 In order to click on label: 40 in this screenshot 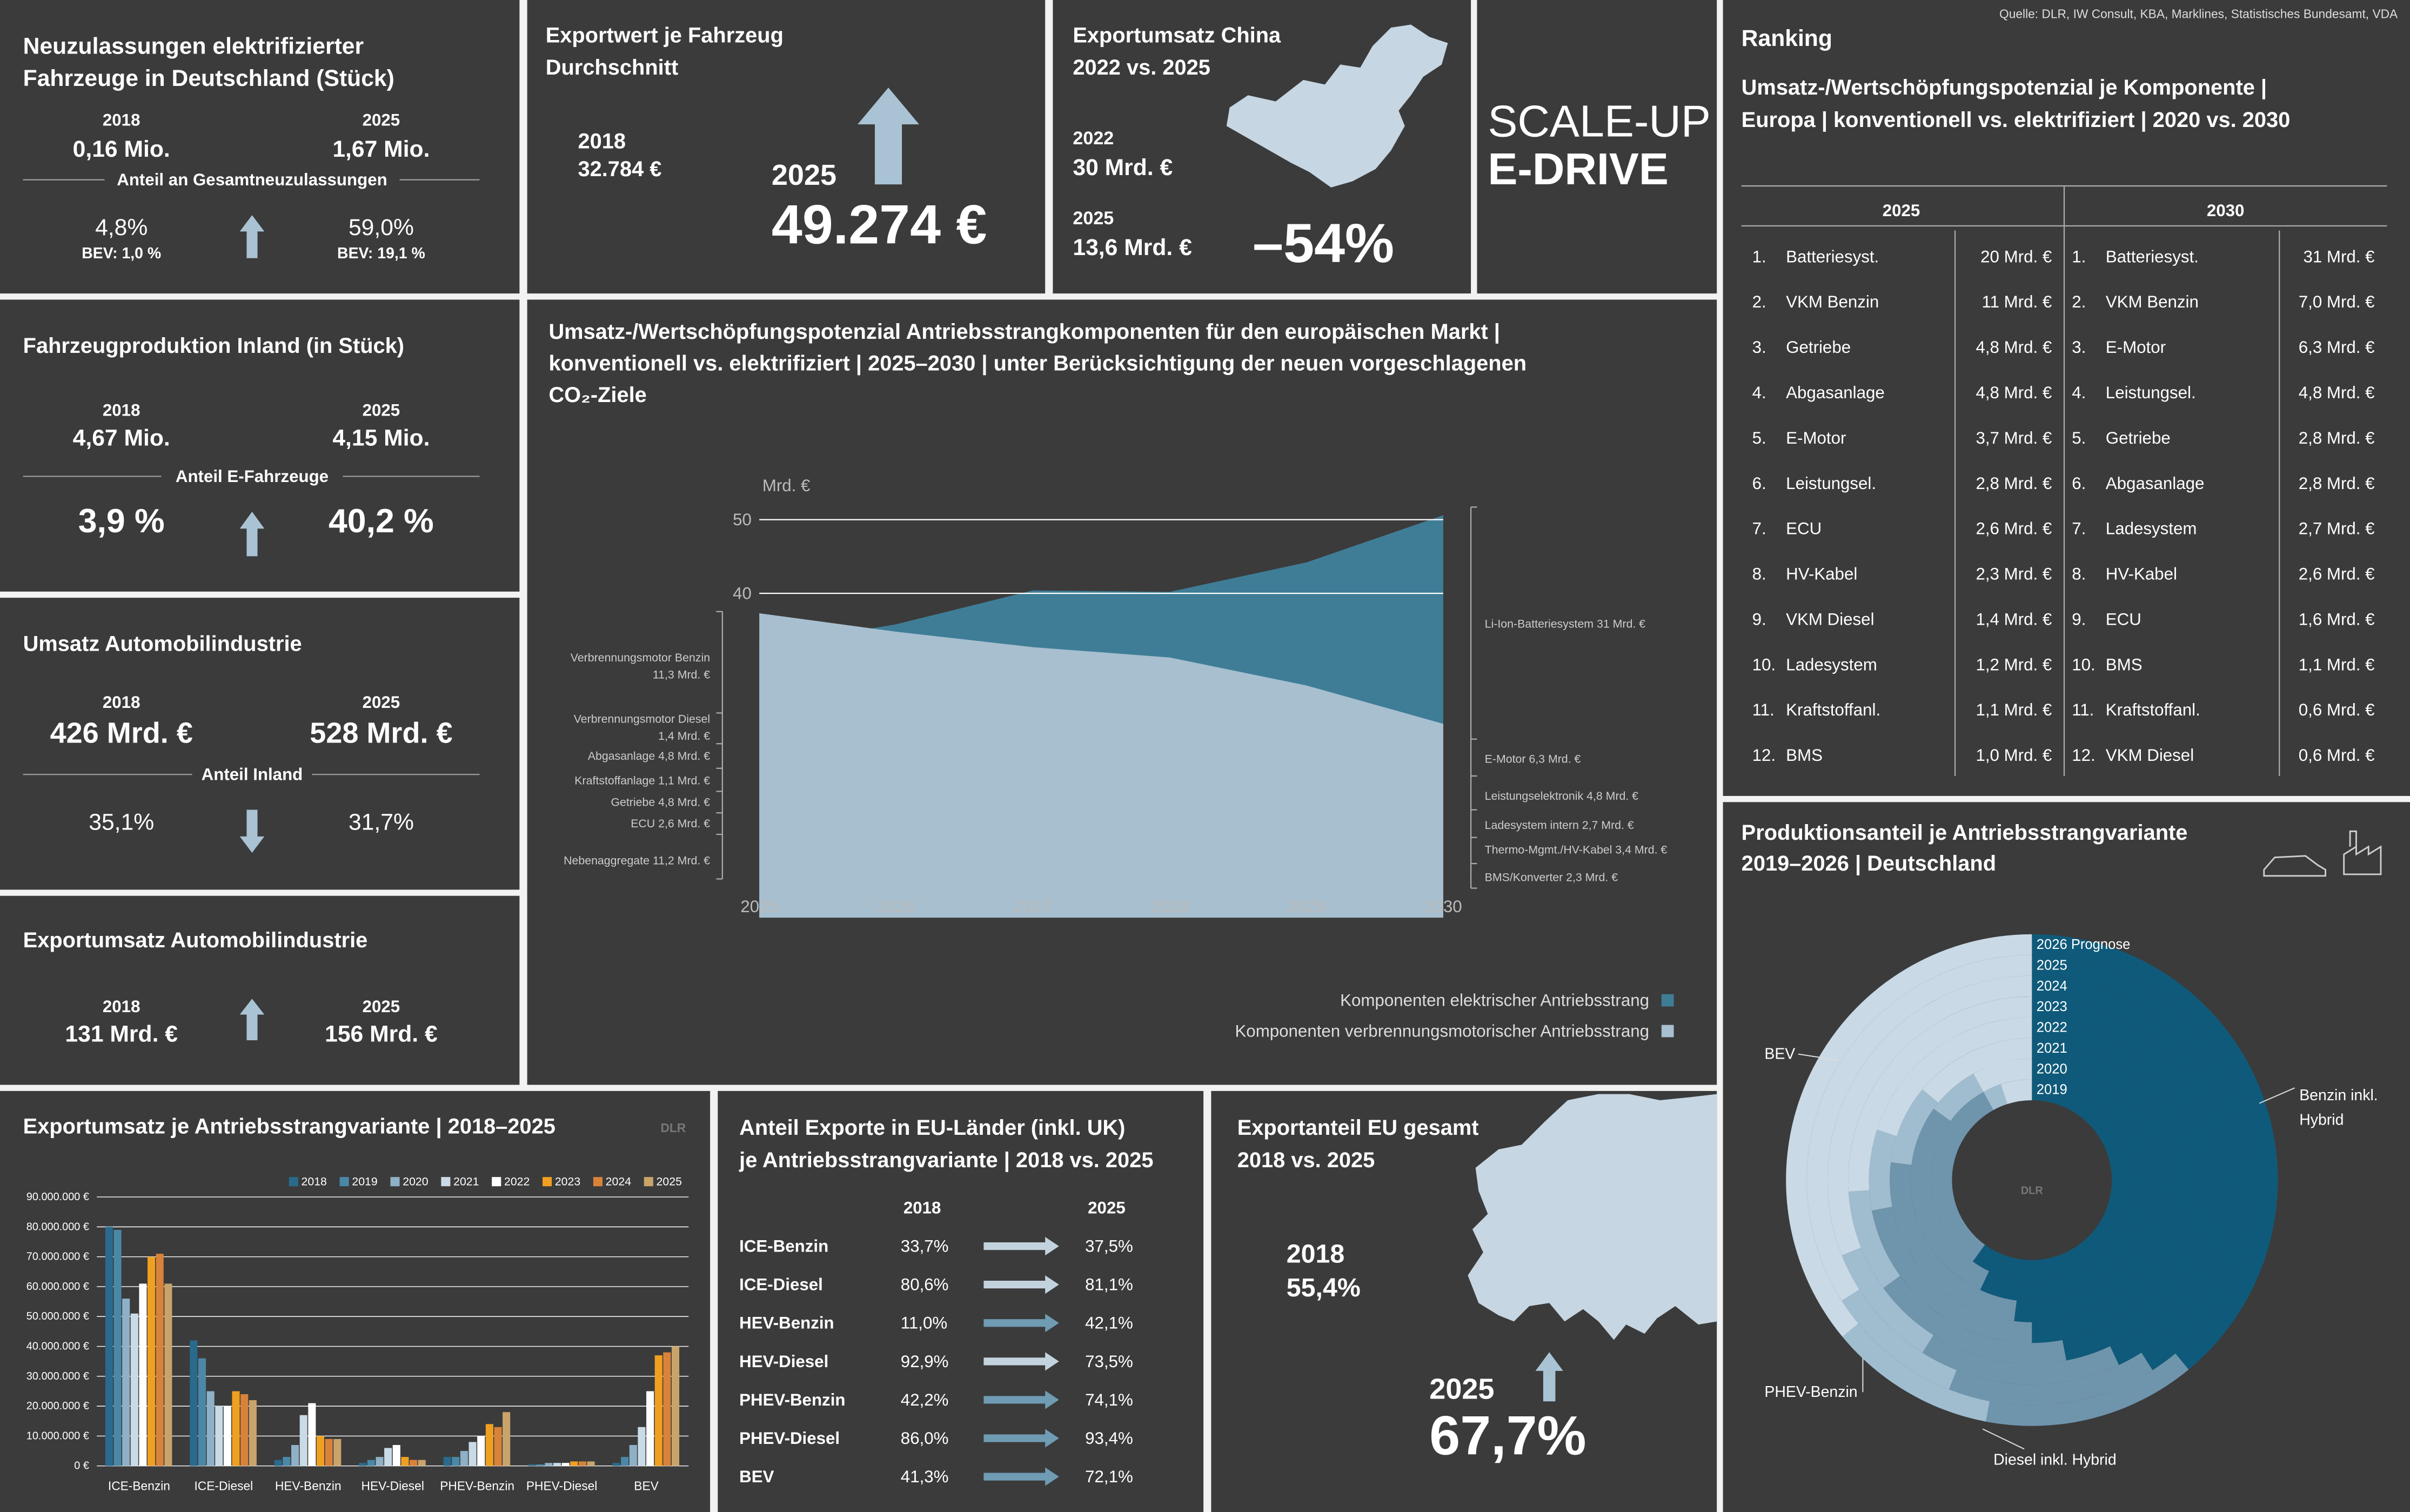, I will do `click(743, 593)`.